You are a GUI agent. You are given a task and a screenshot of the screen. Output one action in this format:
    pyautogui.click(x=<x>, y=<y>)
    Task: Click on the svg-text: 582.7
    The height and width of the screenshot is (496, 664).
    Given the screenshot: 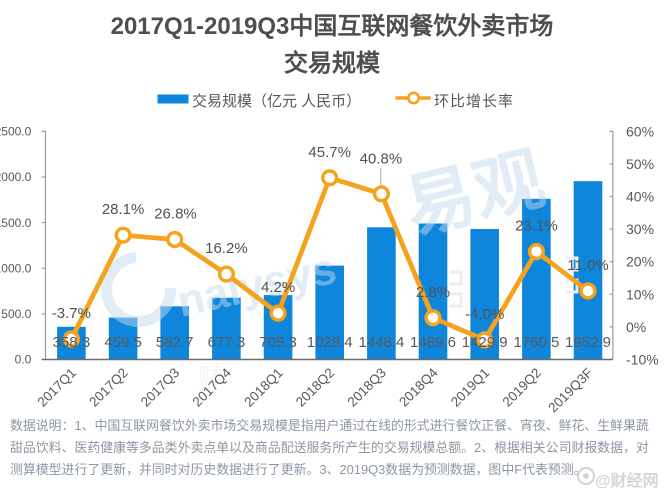 What is the action you would take?
    pyautogui.click(x=175, y=342)
    